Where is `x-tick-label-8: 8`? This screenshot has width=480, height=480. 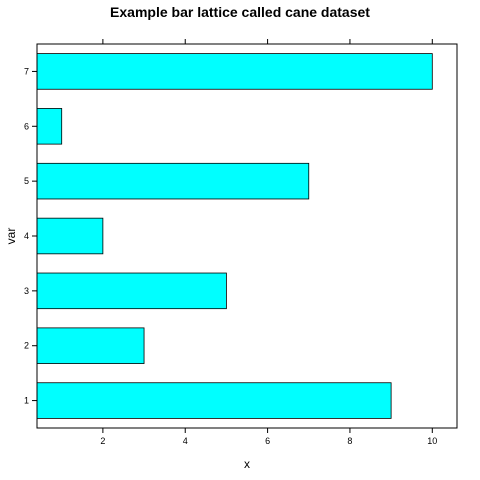
x-tick-label-8: 8 is located at coordinates (349, 441).